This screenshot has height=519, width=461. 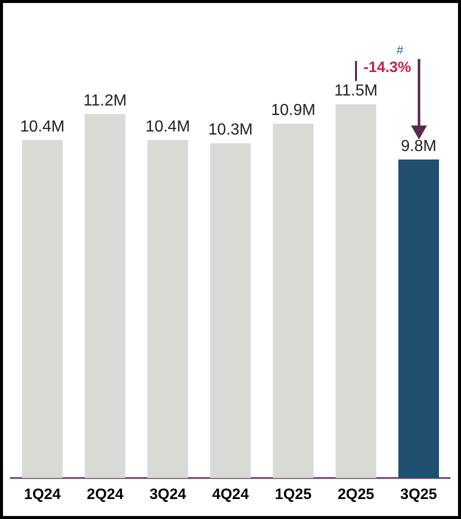 What do you see at coordinates (356, 495) in the screenshot?
I see `x-tick-label: 2Q25` at bounding box center [356, 495].